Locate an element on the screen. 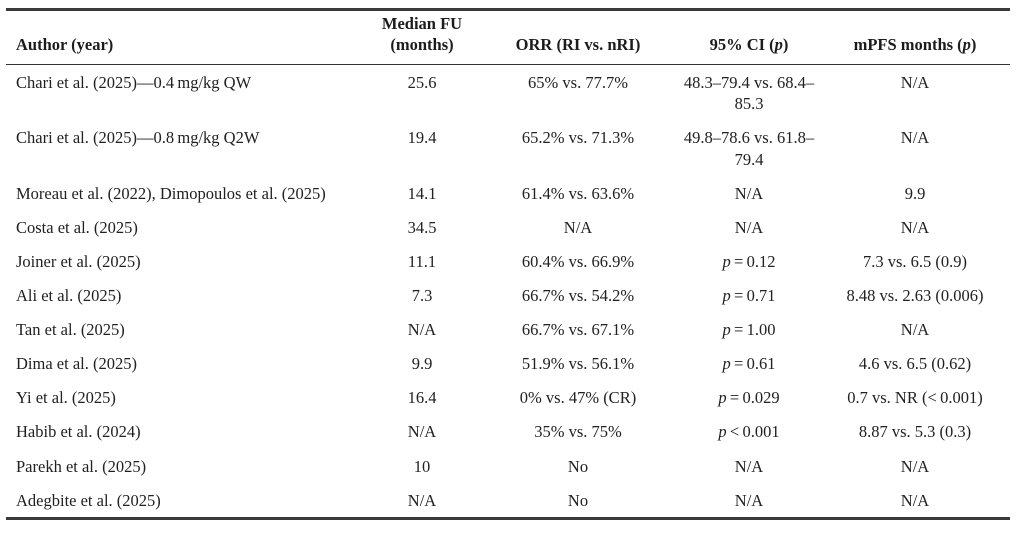 The width and height of the screenshot is (1016, 546). cell-author: Chari et al. (2025)—0.4 mg/kg QW is located at coordinates (134, 83).